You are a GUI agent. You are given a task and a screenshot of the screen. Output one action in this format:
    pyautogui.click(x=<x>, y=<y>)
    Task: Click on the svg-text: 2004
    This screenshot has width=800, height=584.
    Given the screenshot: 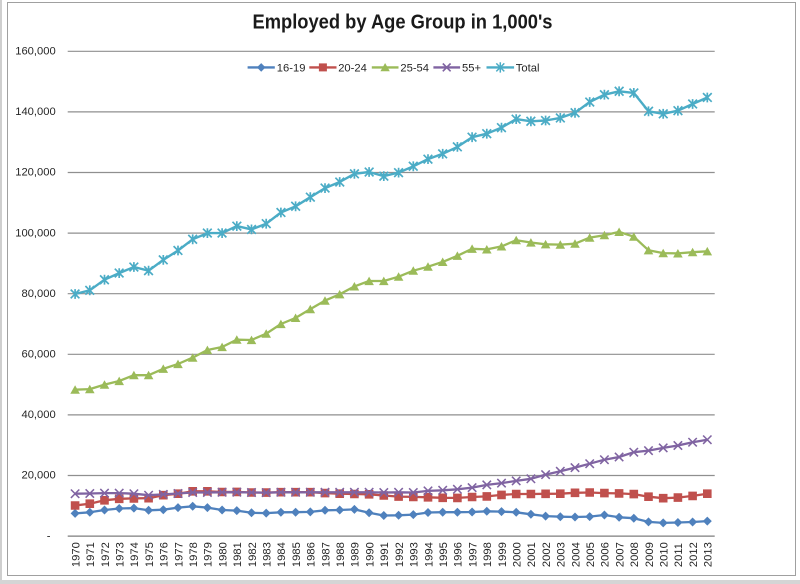 What is the action you would take?
    pyautogui.click(x=576, y=554)
    